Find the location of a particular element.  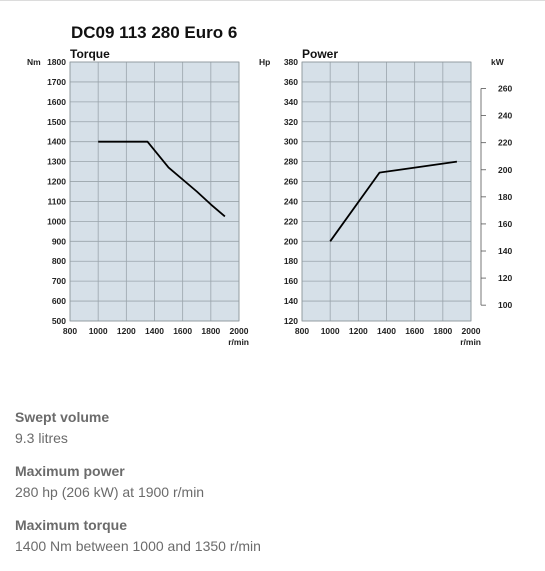

y-tick-label: 380 is located at coordinates (291, 62).